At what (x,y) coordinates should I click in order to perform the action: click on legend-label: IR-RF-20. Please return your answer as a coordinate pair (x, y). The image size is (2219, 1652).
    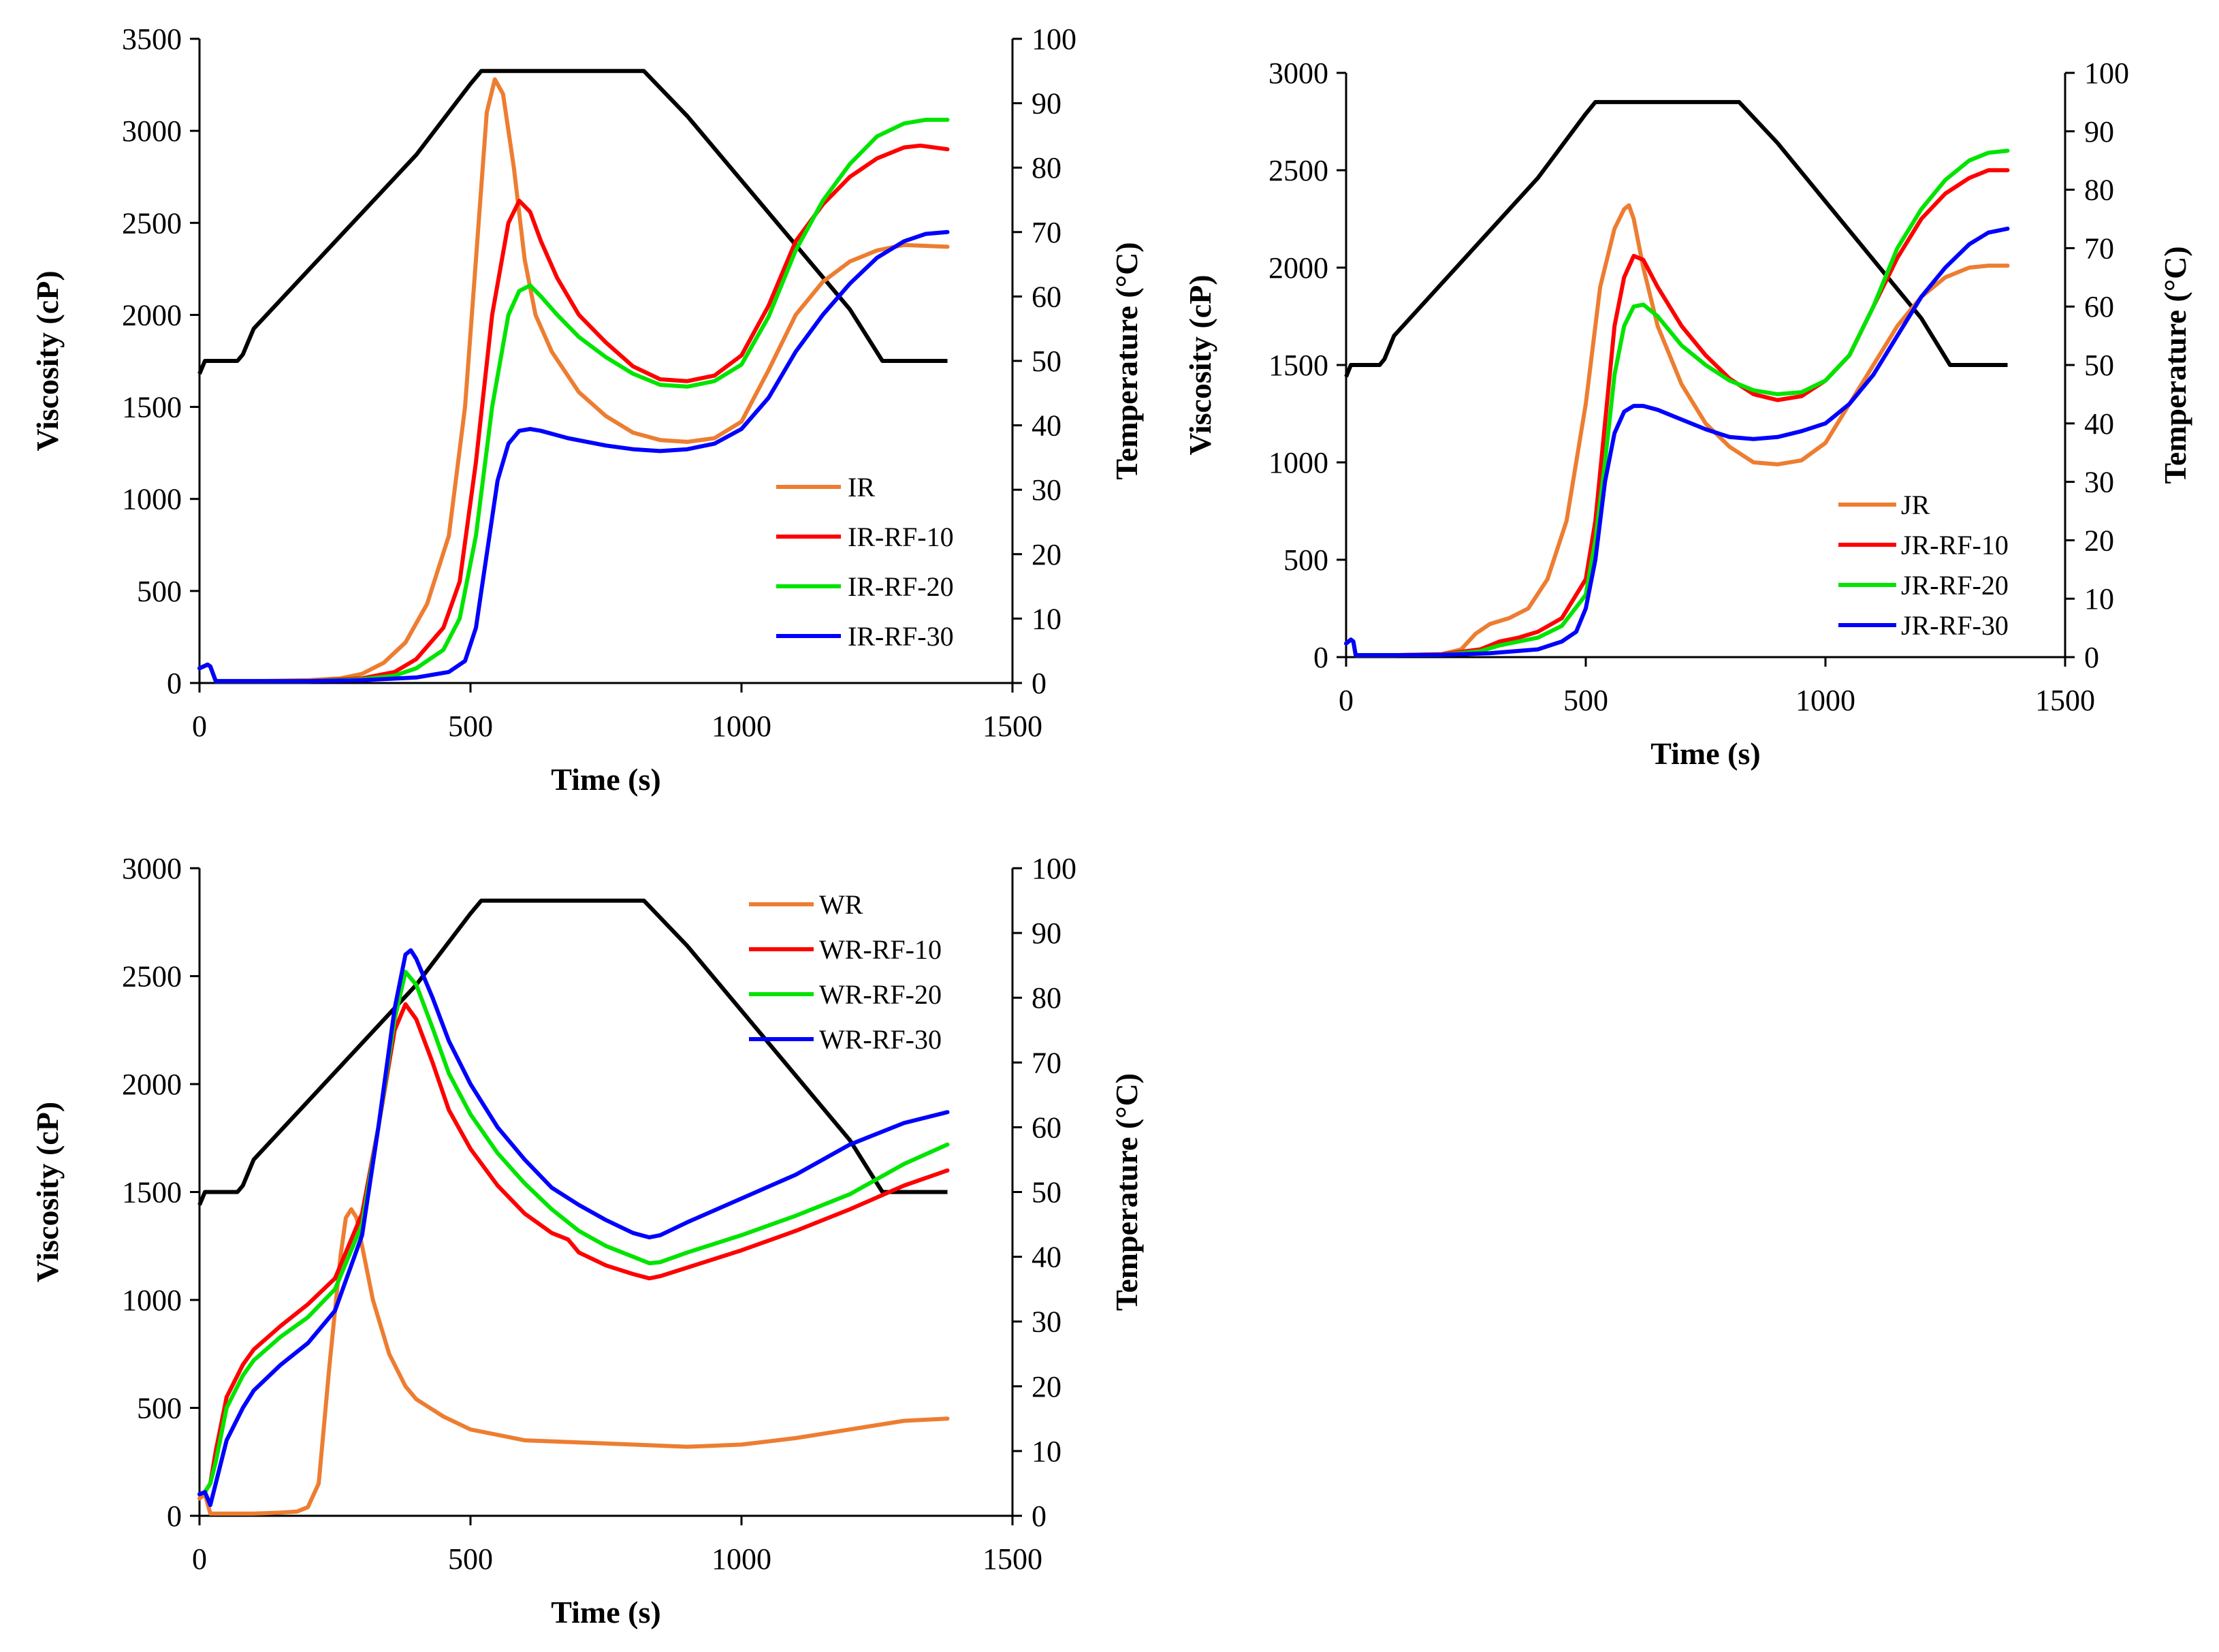
    Looking at the image, I should click on (901, 586).